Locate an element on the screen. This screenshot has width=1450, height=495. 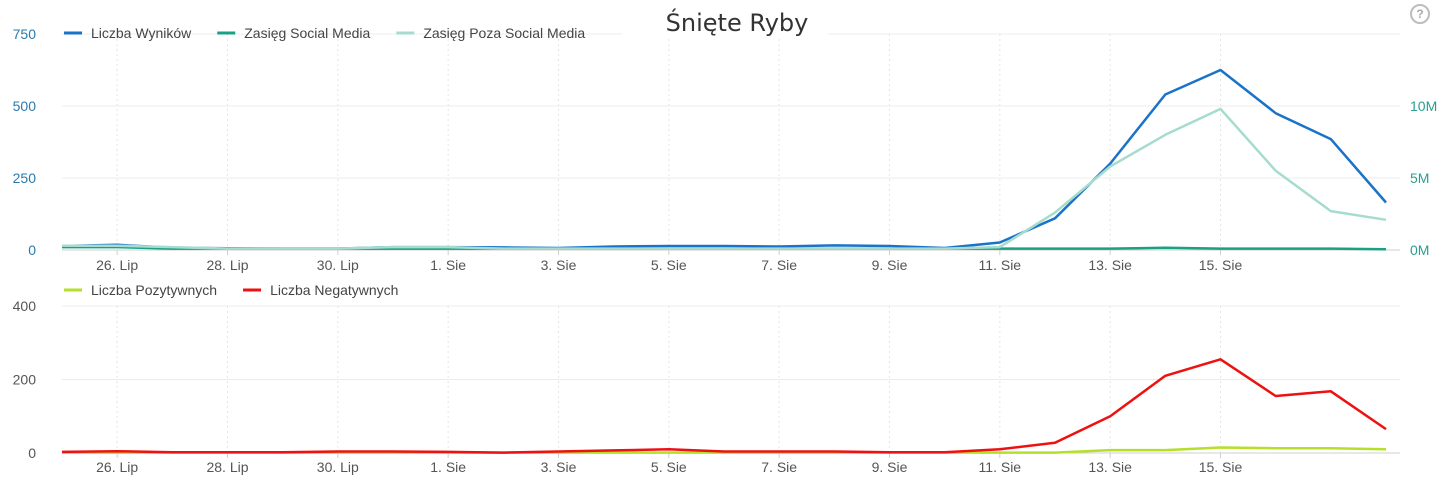
y-right-tick-label: 0M is located at coordinates (1419, 250).